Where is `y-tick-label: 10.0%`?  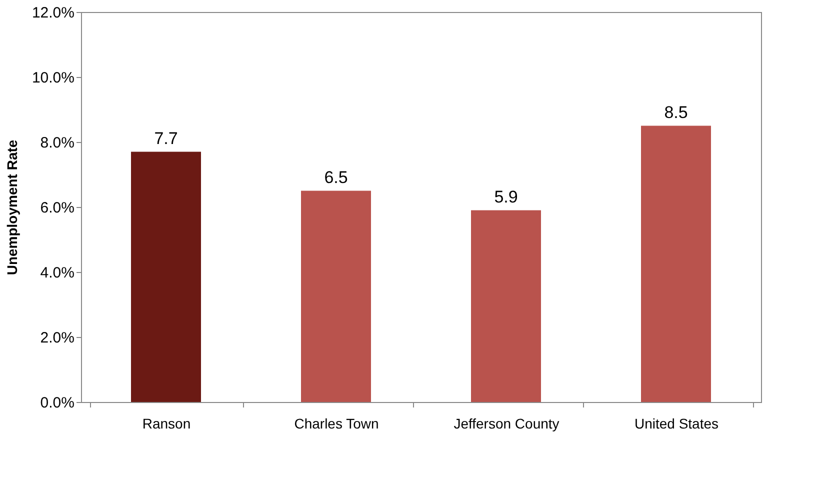
y-tick-label: 10.0% is located at coordinates (53, 78).